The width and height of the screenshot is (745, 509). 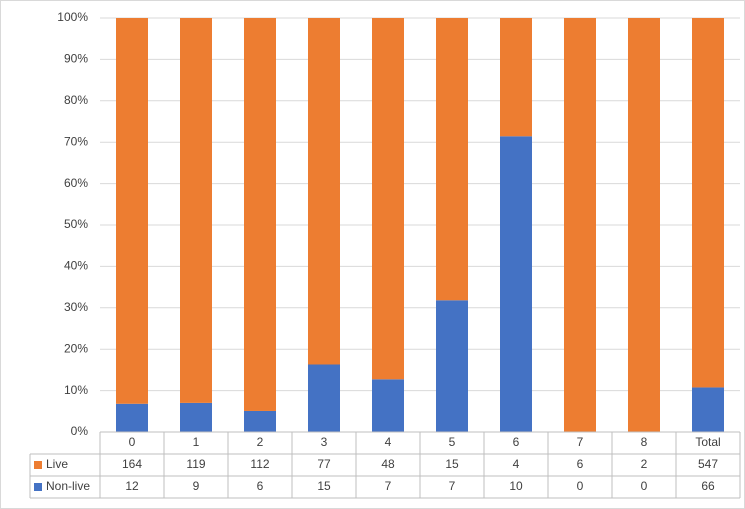 I want to click on y-tick-label: 0%, so click(x=80, y=431).